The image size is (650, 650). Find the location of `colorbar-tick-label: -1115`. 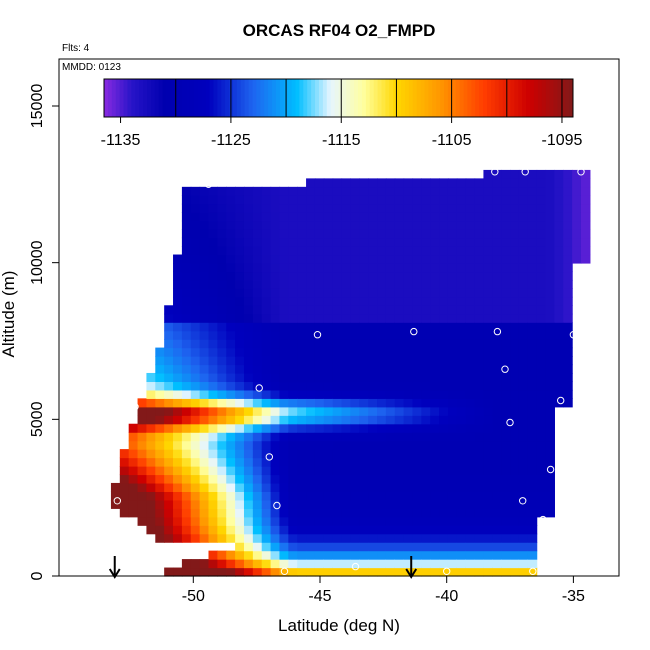

colorbar-tick-label: -1115 is located at coordinates (341, 140).